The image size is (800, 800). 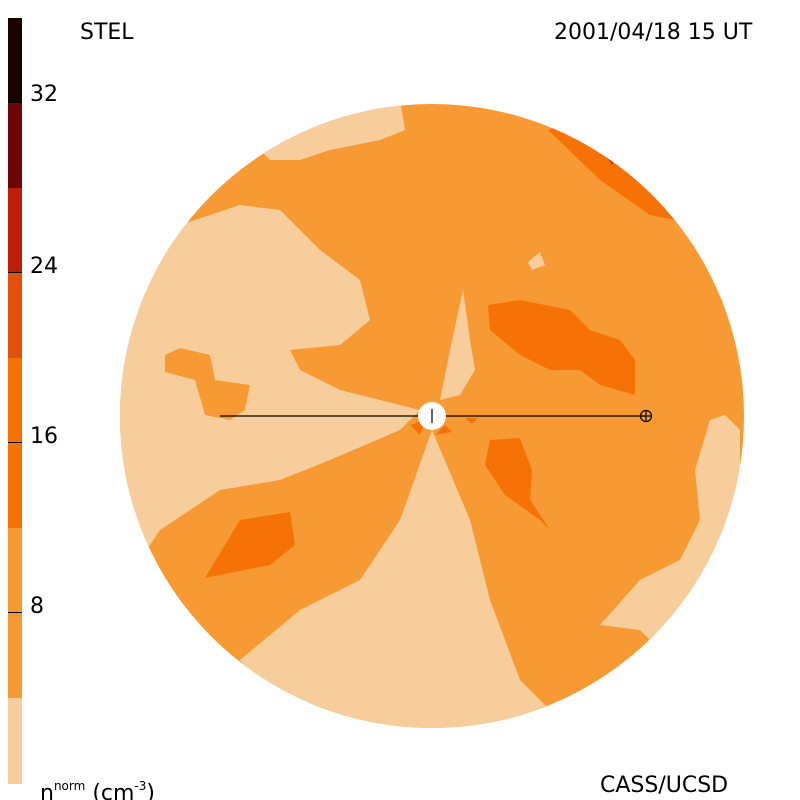 What do you see at coordinates (646, 416) in the screenshot?
I see `earth-icon` at bounding box center [646, 416].